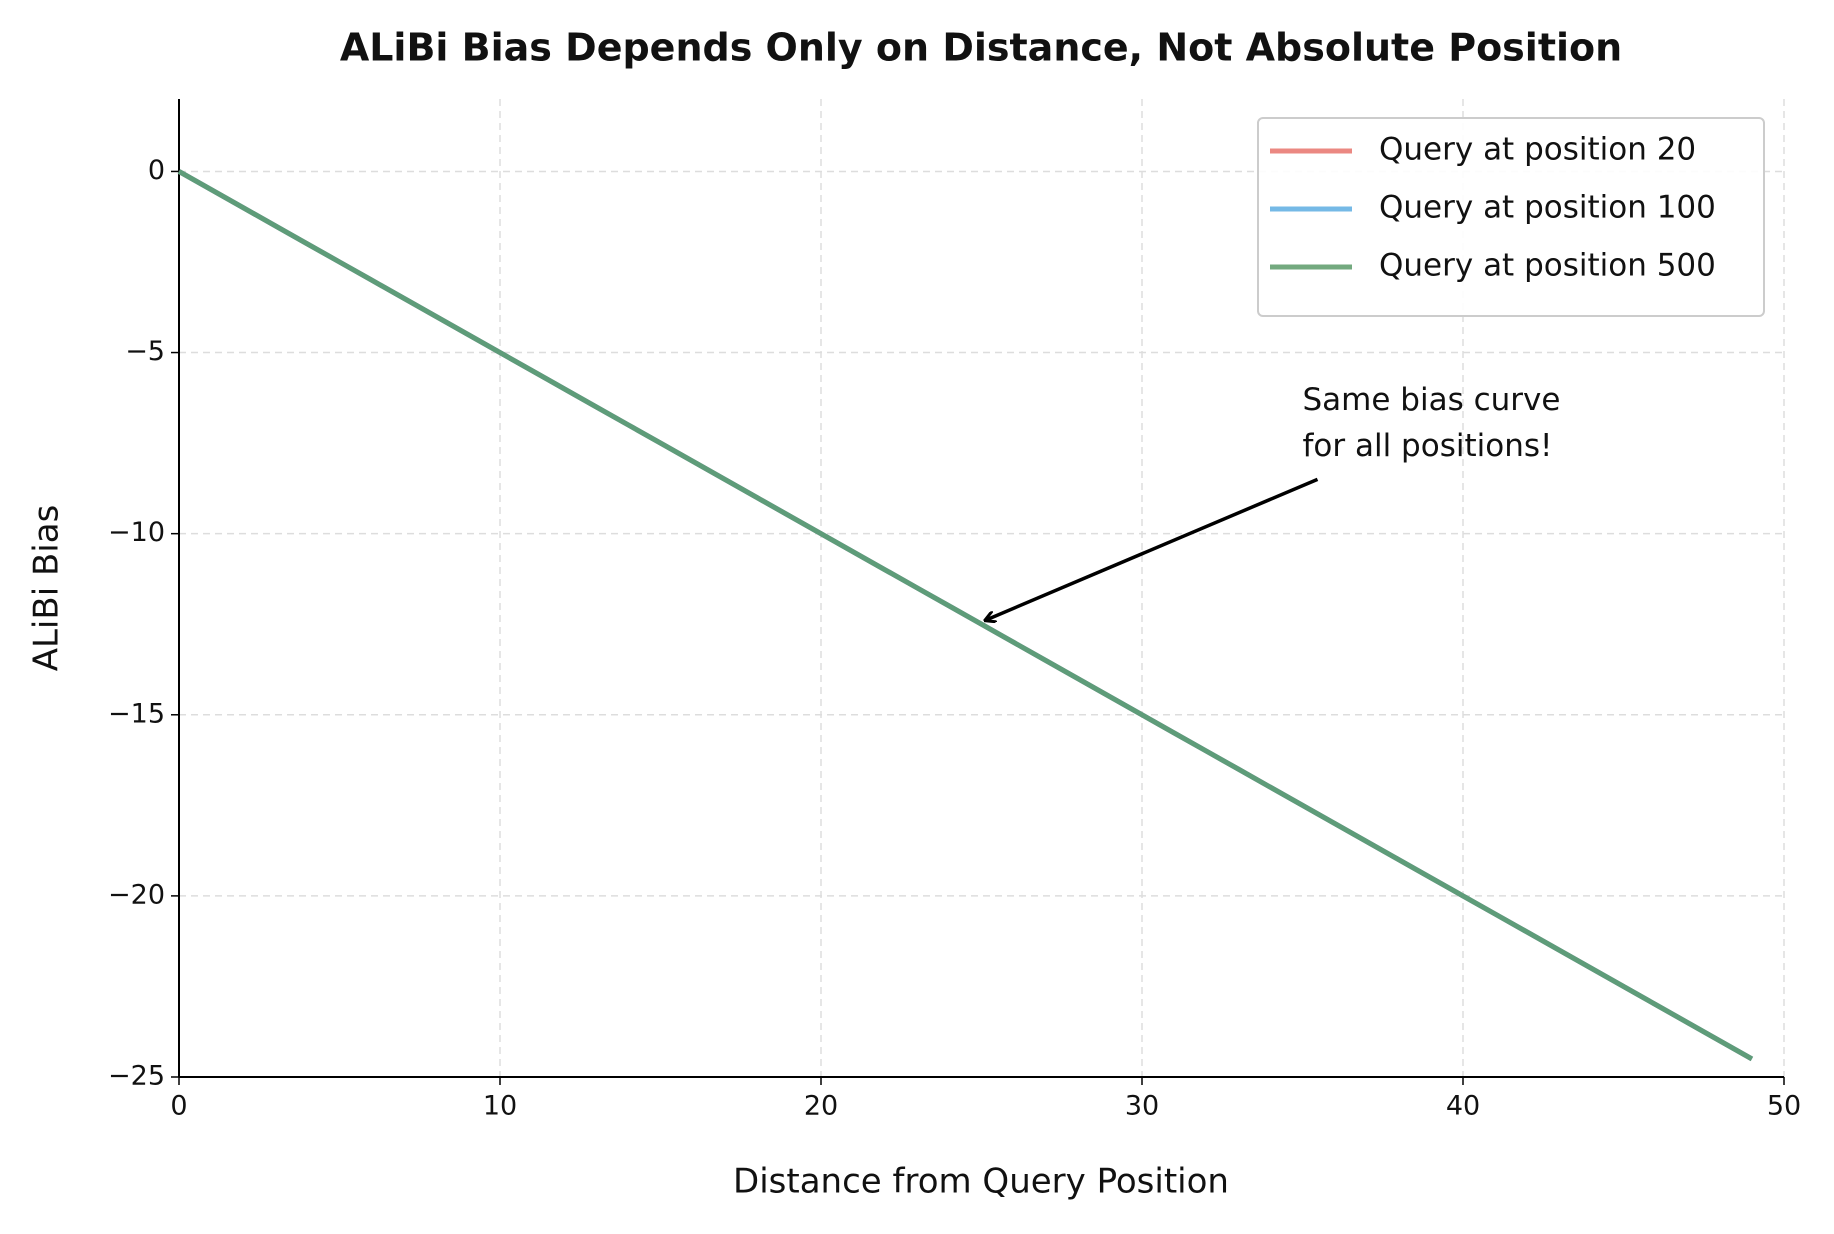 The image size is (1834, 1234). Describe the element at coordinates (47, 588) in the screenshot. I see `y-axis-label: ALiBi Bias` at that location.